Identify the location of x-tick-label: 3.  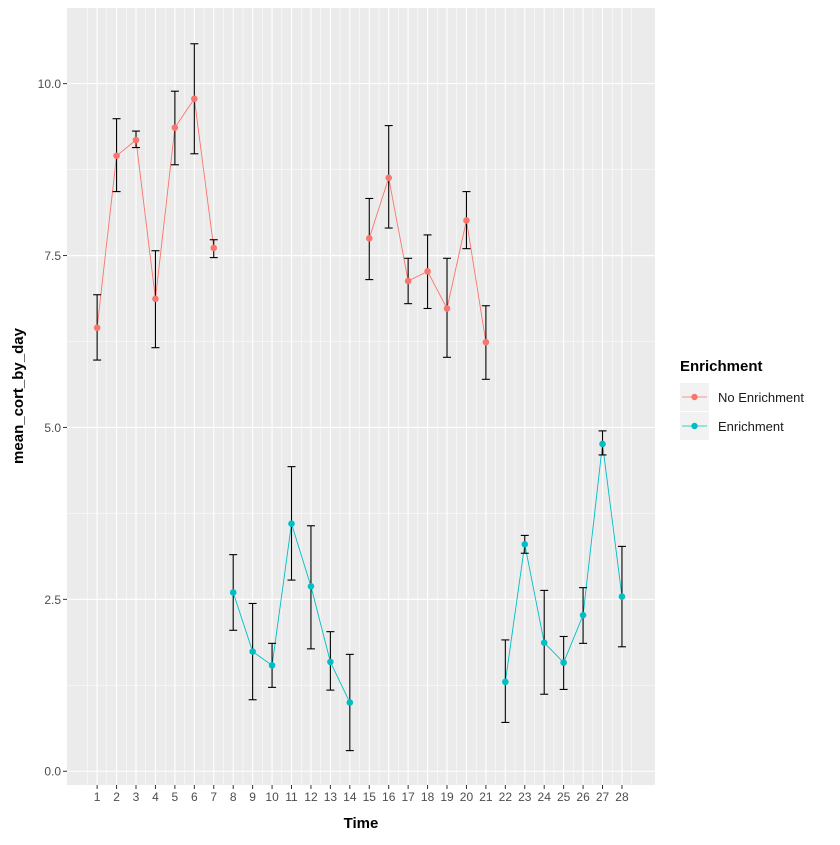
(136, 797).